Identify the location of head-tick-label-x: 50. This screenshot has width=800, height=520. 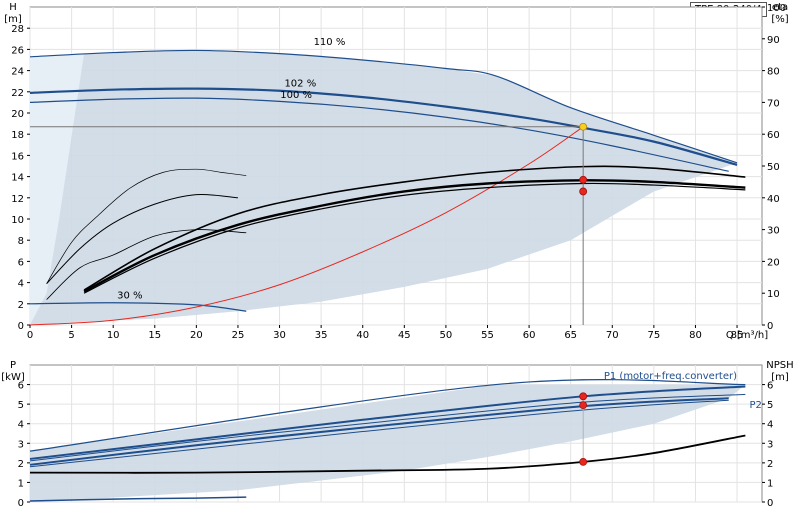
(446, 335).